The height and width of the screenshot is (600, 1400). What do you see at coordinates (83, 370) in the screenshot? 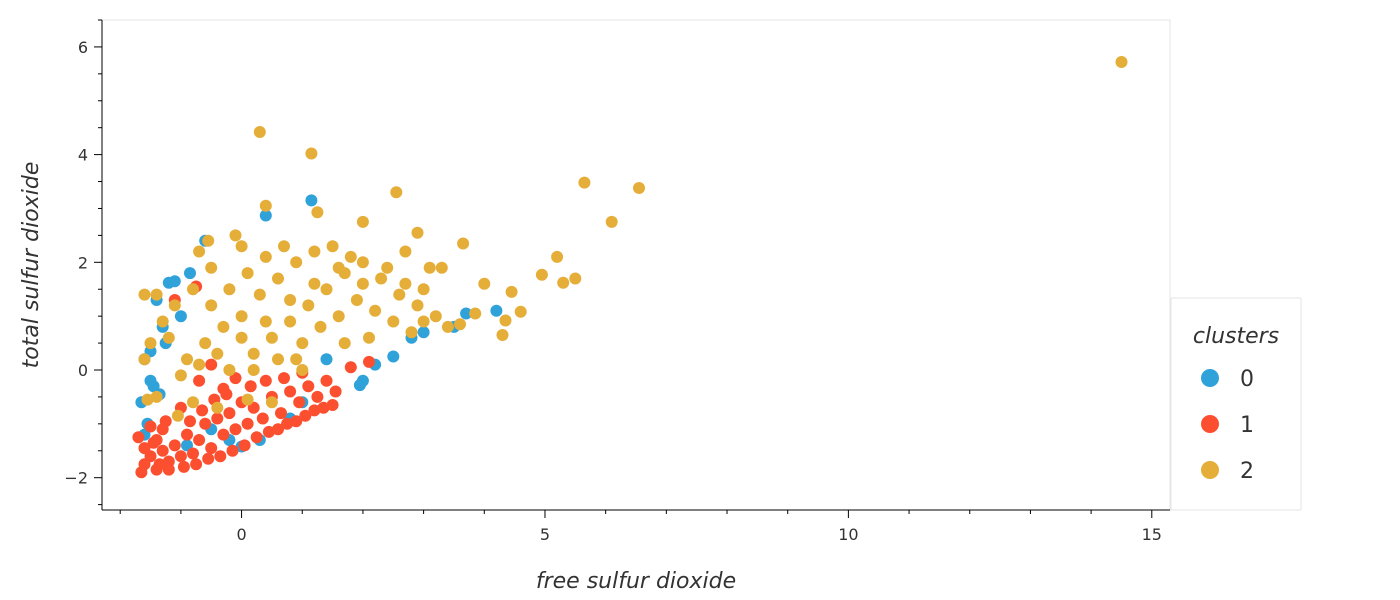
I see `y-tick-label: 0` at bounding box center [83, 370].